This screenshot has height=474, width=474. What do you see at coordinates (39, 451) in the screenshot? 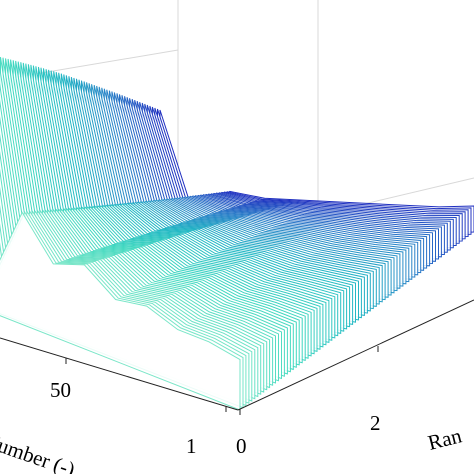
I see `x-axis-title: Number (-)` at bounding box center [39, 451].